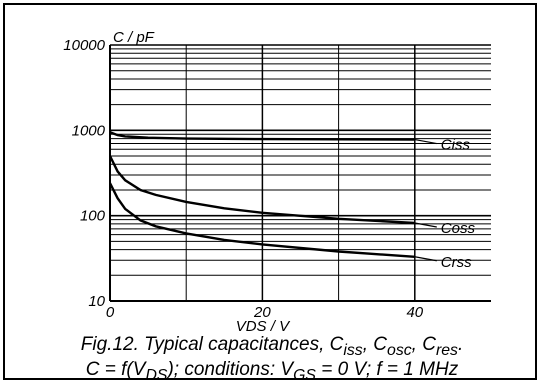  What do you see at coordinates (110, 312) in the screenshot?
I see `x-tick-label: 0` at bounding box center [110, 312].